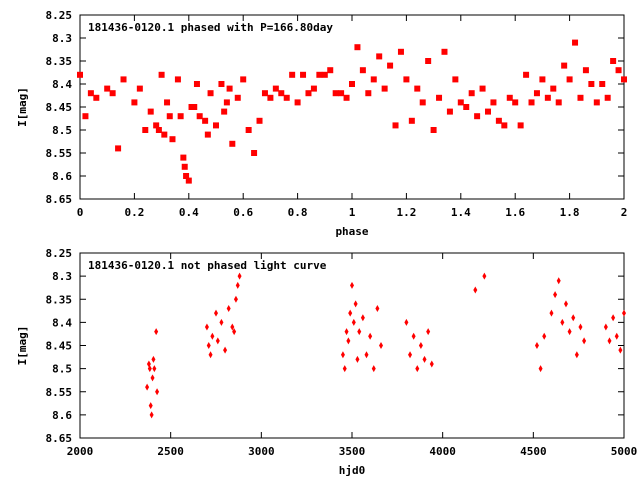 The image size is (640, 480). What do you see at coordinates (62, 322) in the screenshot?
I see `unphased-y-tick-label: 8.4` at bounding box center [62, 322].